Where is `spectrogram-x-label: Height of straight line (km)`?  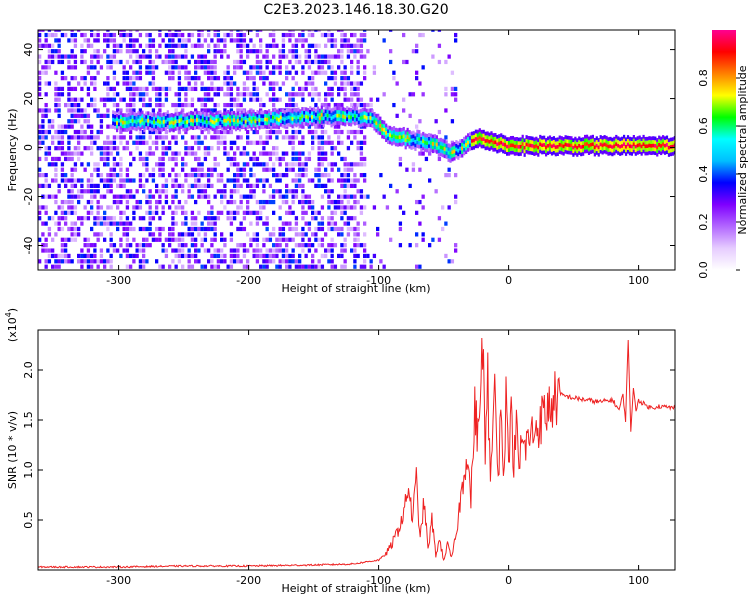
spectrogram-x-label: Height of straight line (km) is located at coordinates (355, 288).